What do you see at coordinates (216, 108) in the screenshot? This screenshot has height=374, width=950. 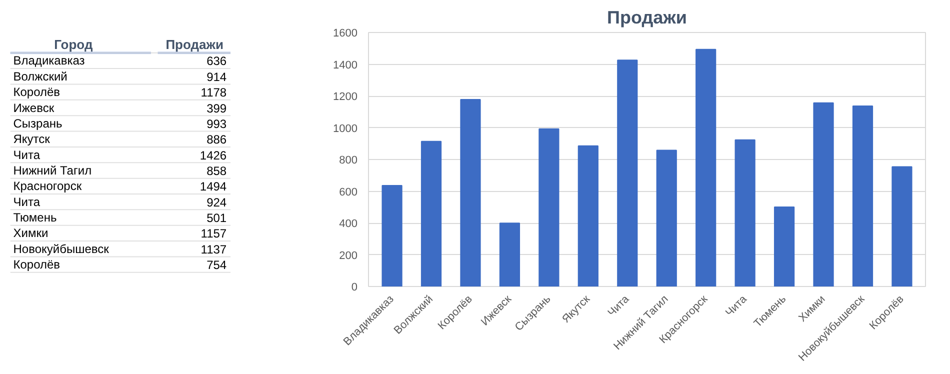 I see `text: 399` at bounding box center [216, 108].